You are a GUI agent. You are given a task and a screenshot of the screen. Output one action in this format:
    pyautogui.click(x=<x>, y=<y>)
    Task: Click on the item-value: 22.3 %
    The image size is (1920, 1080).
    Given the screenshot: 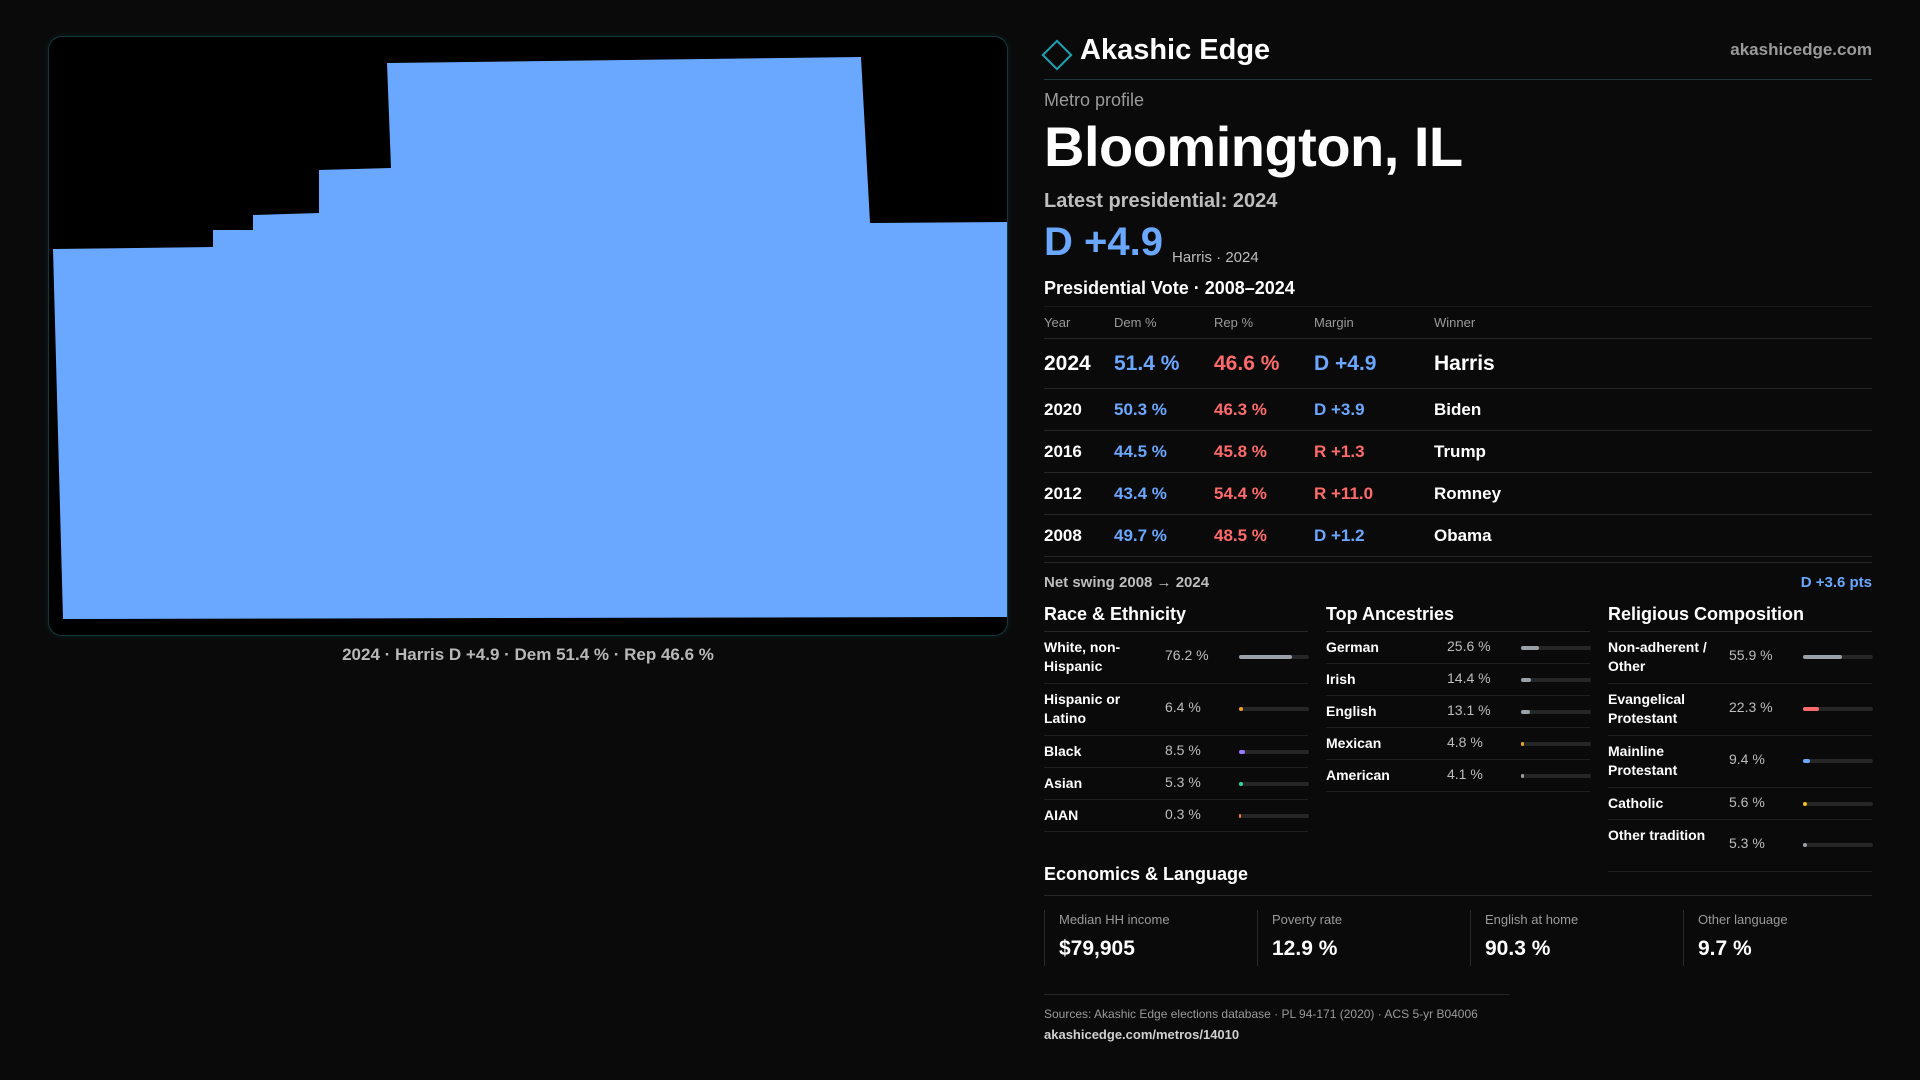 What is the action you would take?
    pyautogui.click(x=1751, y=707)
    